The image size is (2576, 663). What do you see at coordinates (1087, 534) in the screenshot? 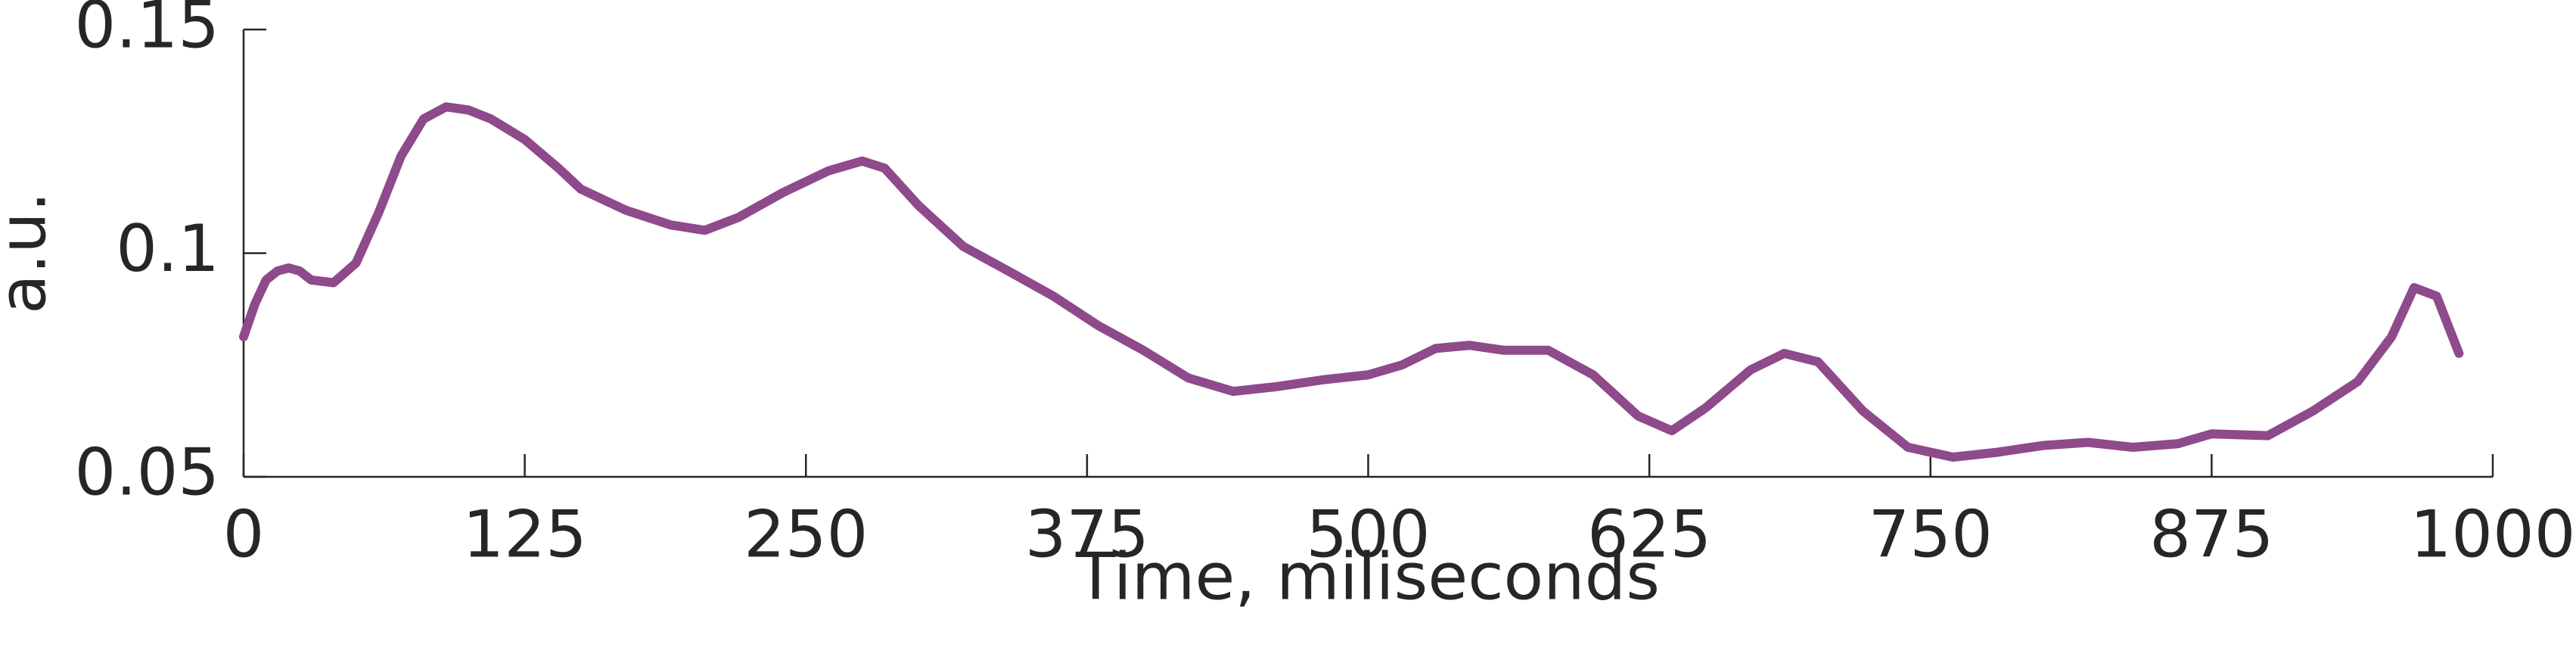
I see `x-tick-label: 375` at bounding box center [1087, 534].